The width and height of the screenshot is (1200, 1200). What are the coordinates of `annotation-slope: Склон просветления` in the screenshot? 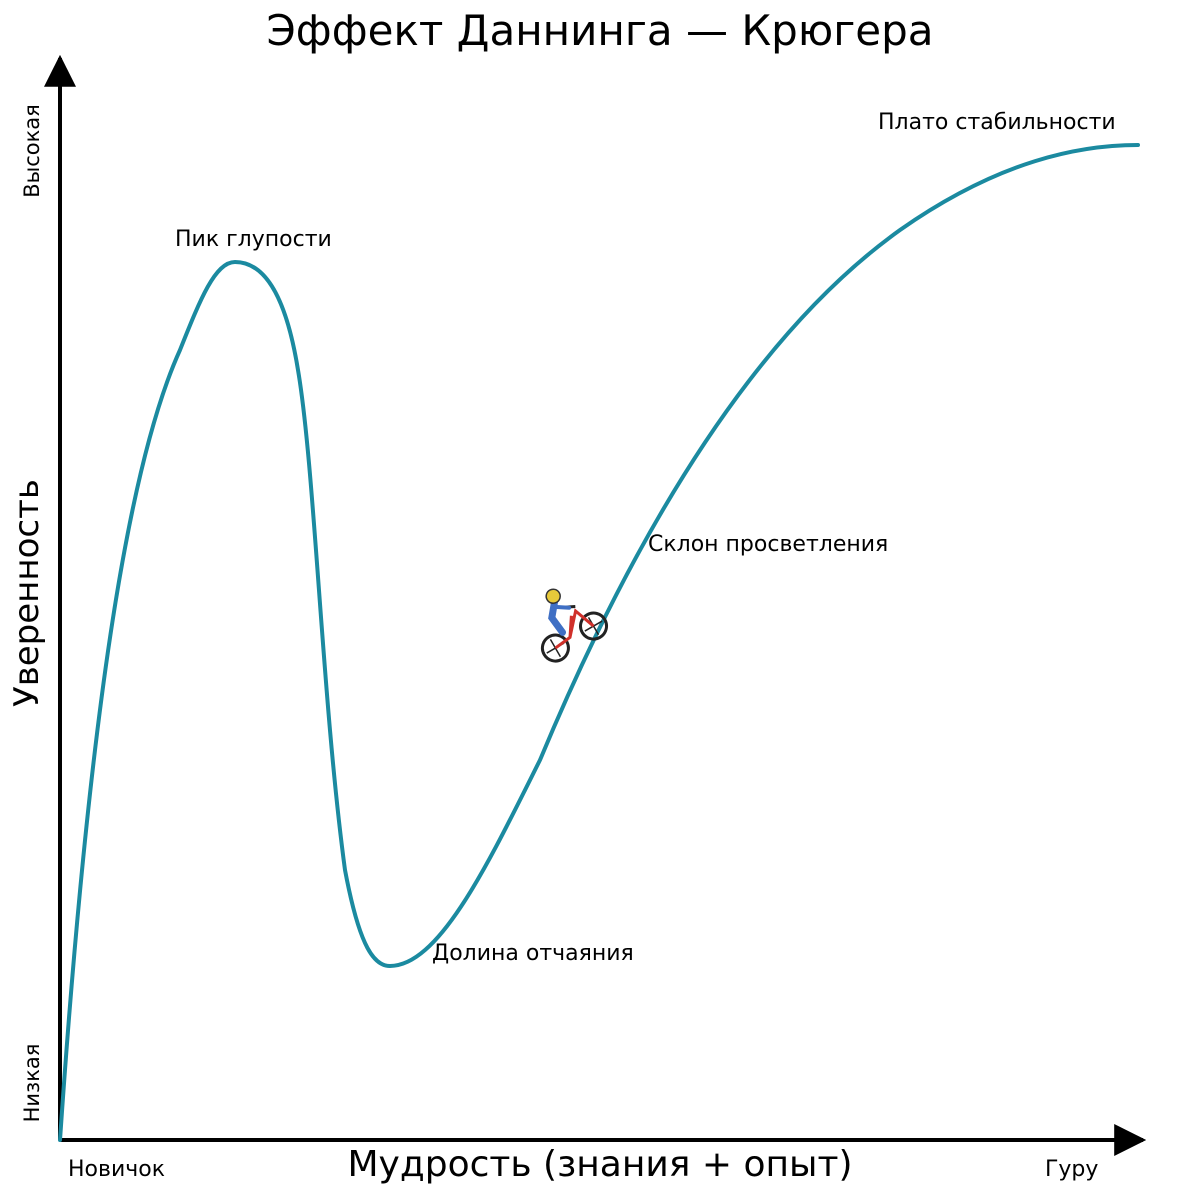 It's located at (768, 544).